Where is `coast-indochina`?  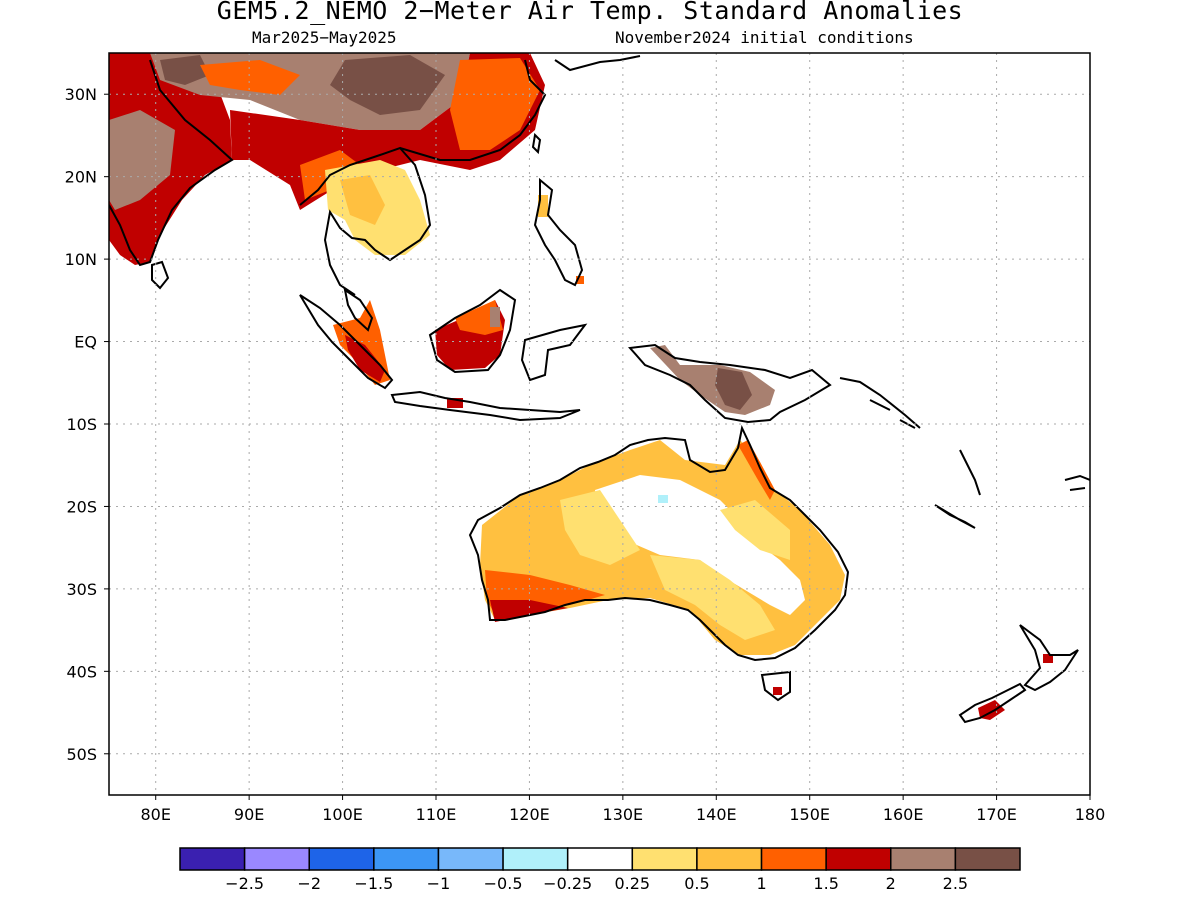
coast-indochina is located at coordinates (365, 221).